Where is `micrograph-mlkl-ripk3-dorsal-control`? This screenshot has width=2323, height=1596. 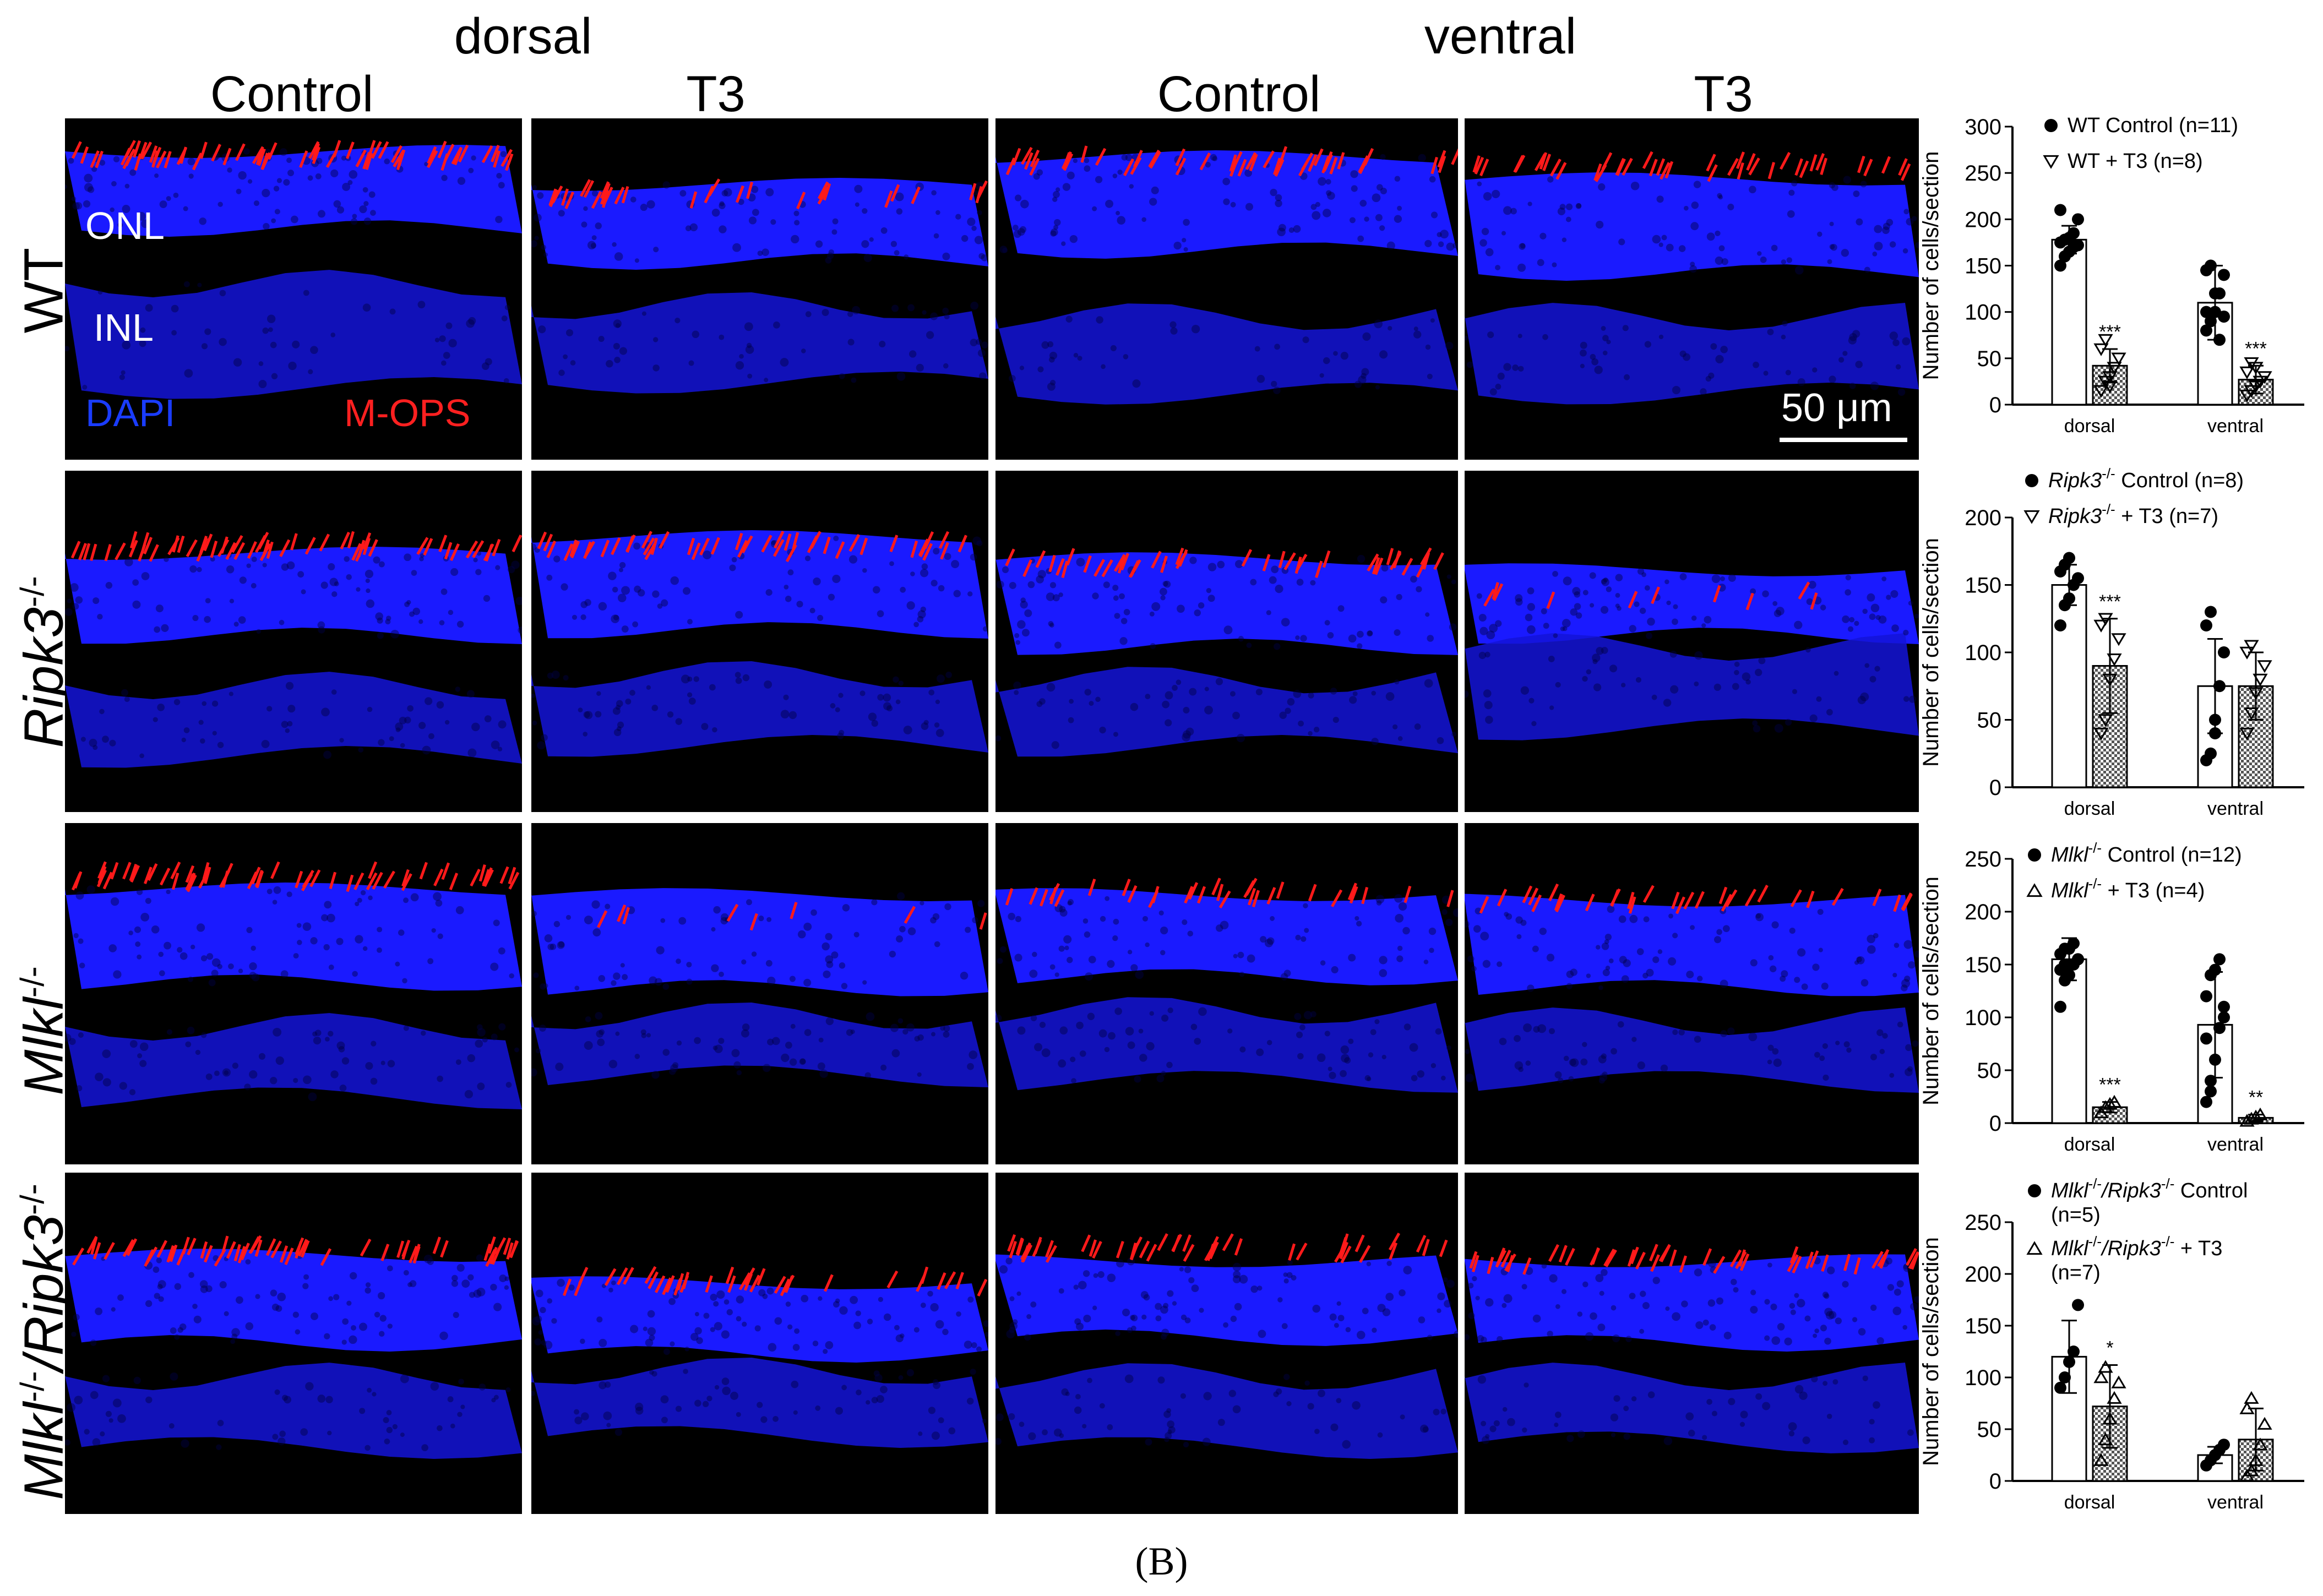
micrograph-mlkl-ripk3-dorsal-control is located at coordinates (294, 1344).